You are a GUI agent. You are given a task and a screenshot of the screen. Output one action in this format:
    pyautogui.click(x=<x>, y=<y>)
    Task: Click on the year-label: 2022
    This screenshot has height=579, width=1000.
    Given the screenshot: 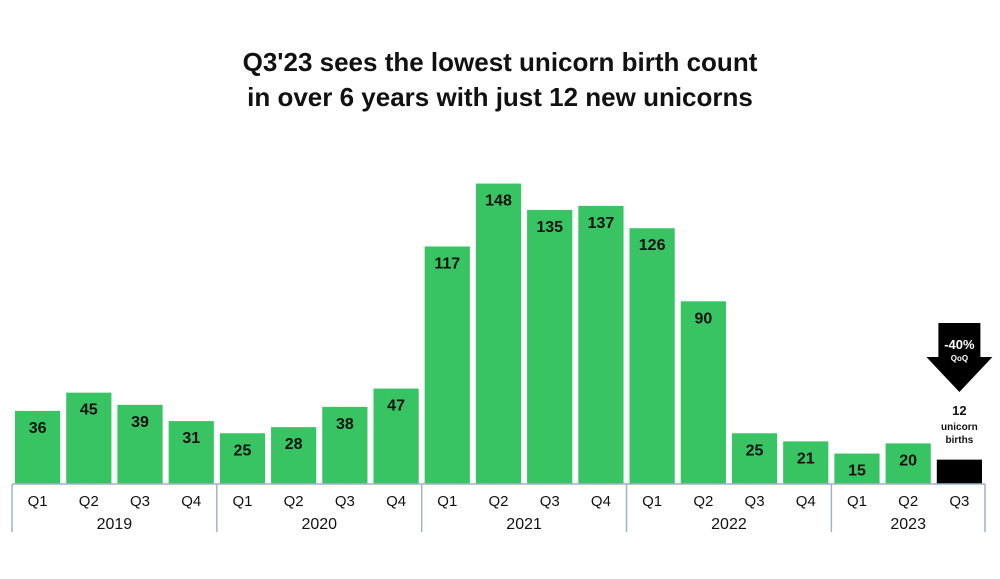 What is the action you would take?
    pyautogui.click(x=729, y=524)
    